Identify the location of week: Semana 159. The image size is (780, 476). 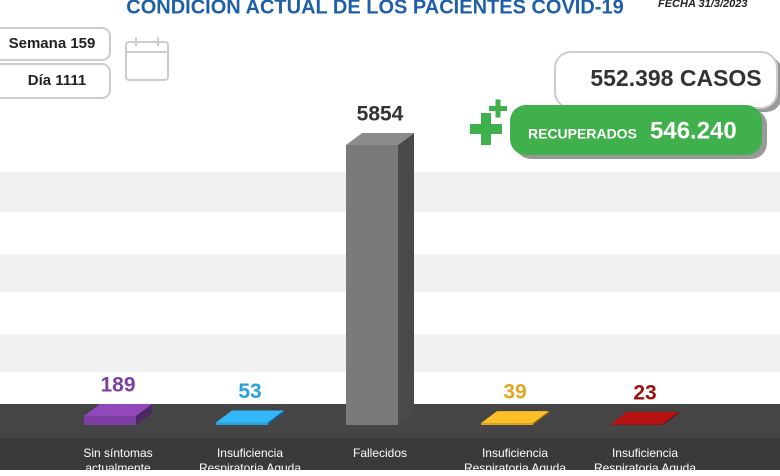
(52, 43).